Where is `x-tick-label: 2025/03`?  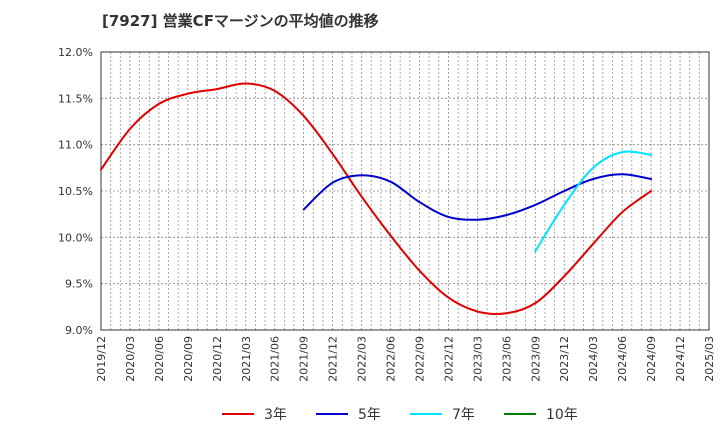
x-tick-label: 2025/03 is located at coordinates (709, 359).